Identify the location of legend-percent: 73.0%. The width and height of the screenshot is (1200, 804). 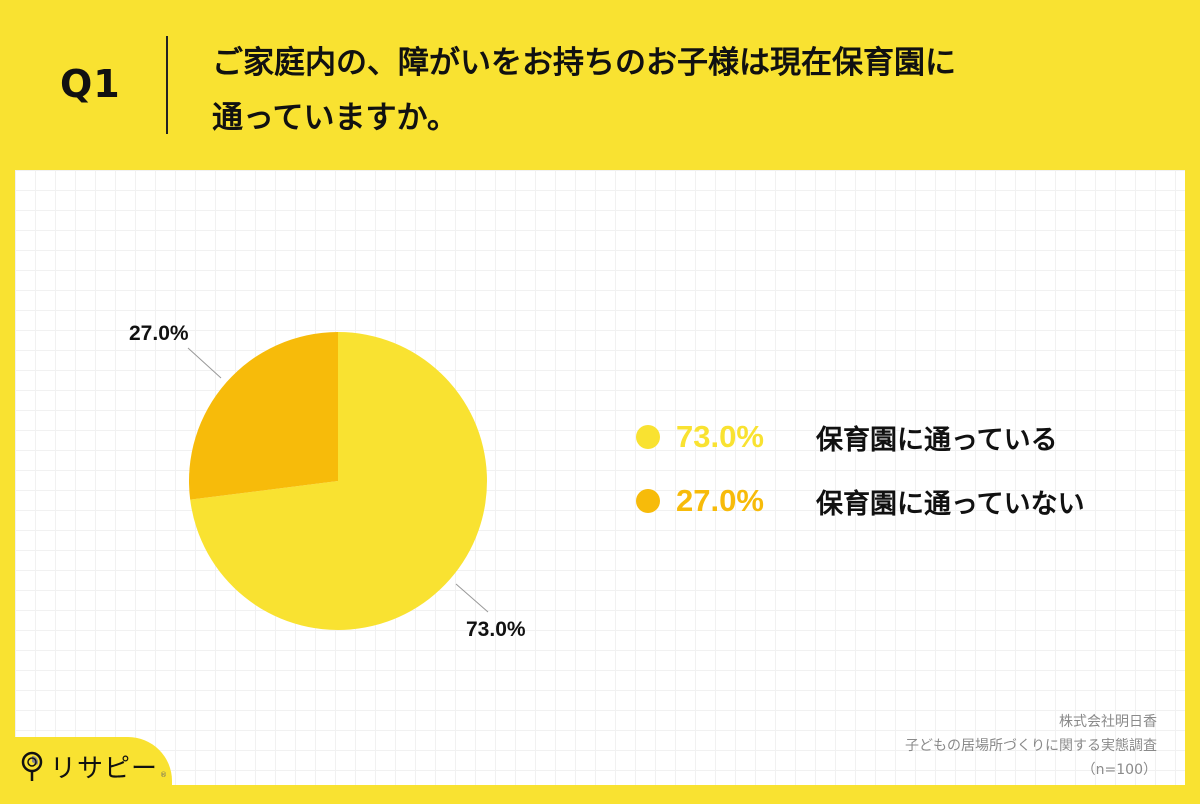
(720, 436).